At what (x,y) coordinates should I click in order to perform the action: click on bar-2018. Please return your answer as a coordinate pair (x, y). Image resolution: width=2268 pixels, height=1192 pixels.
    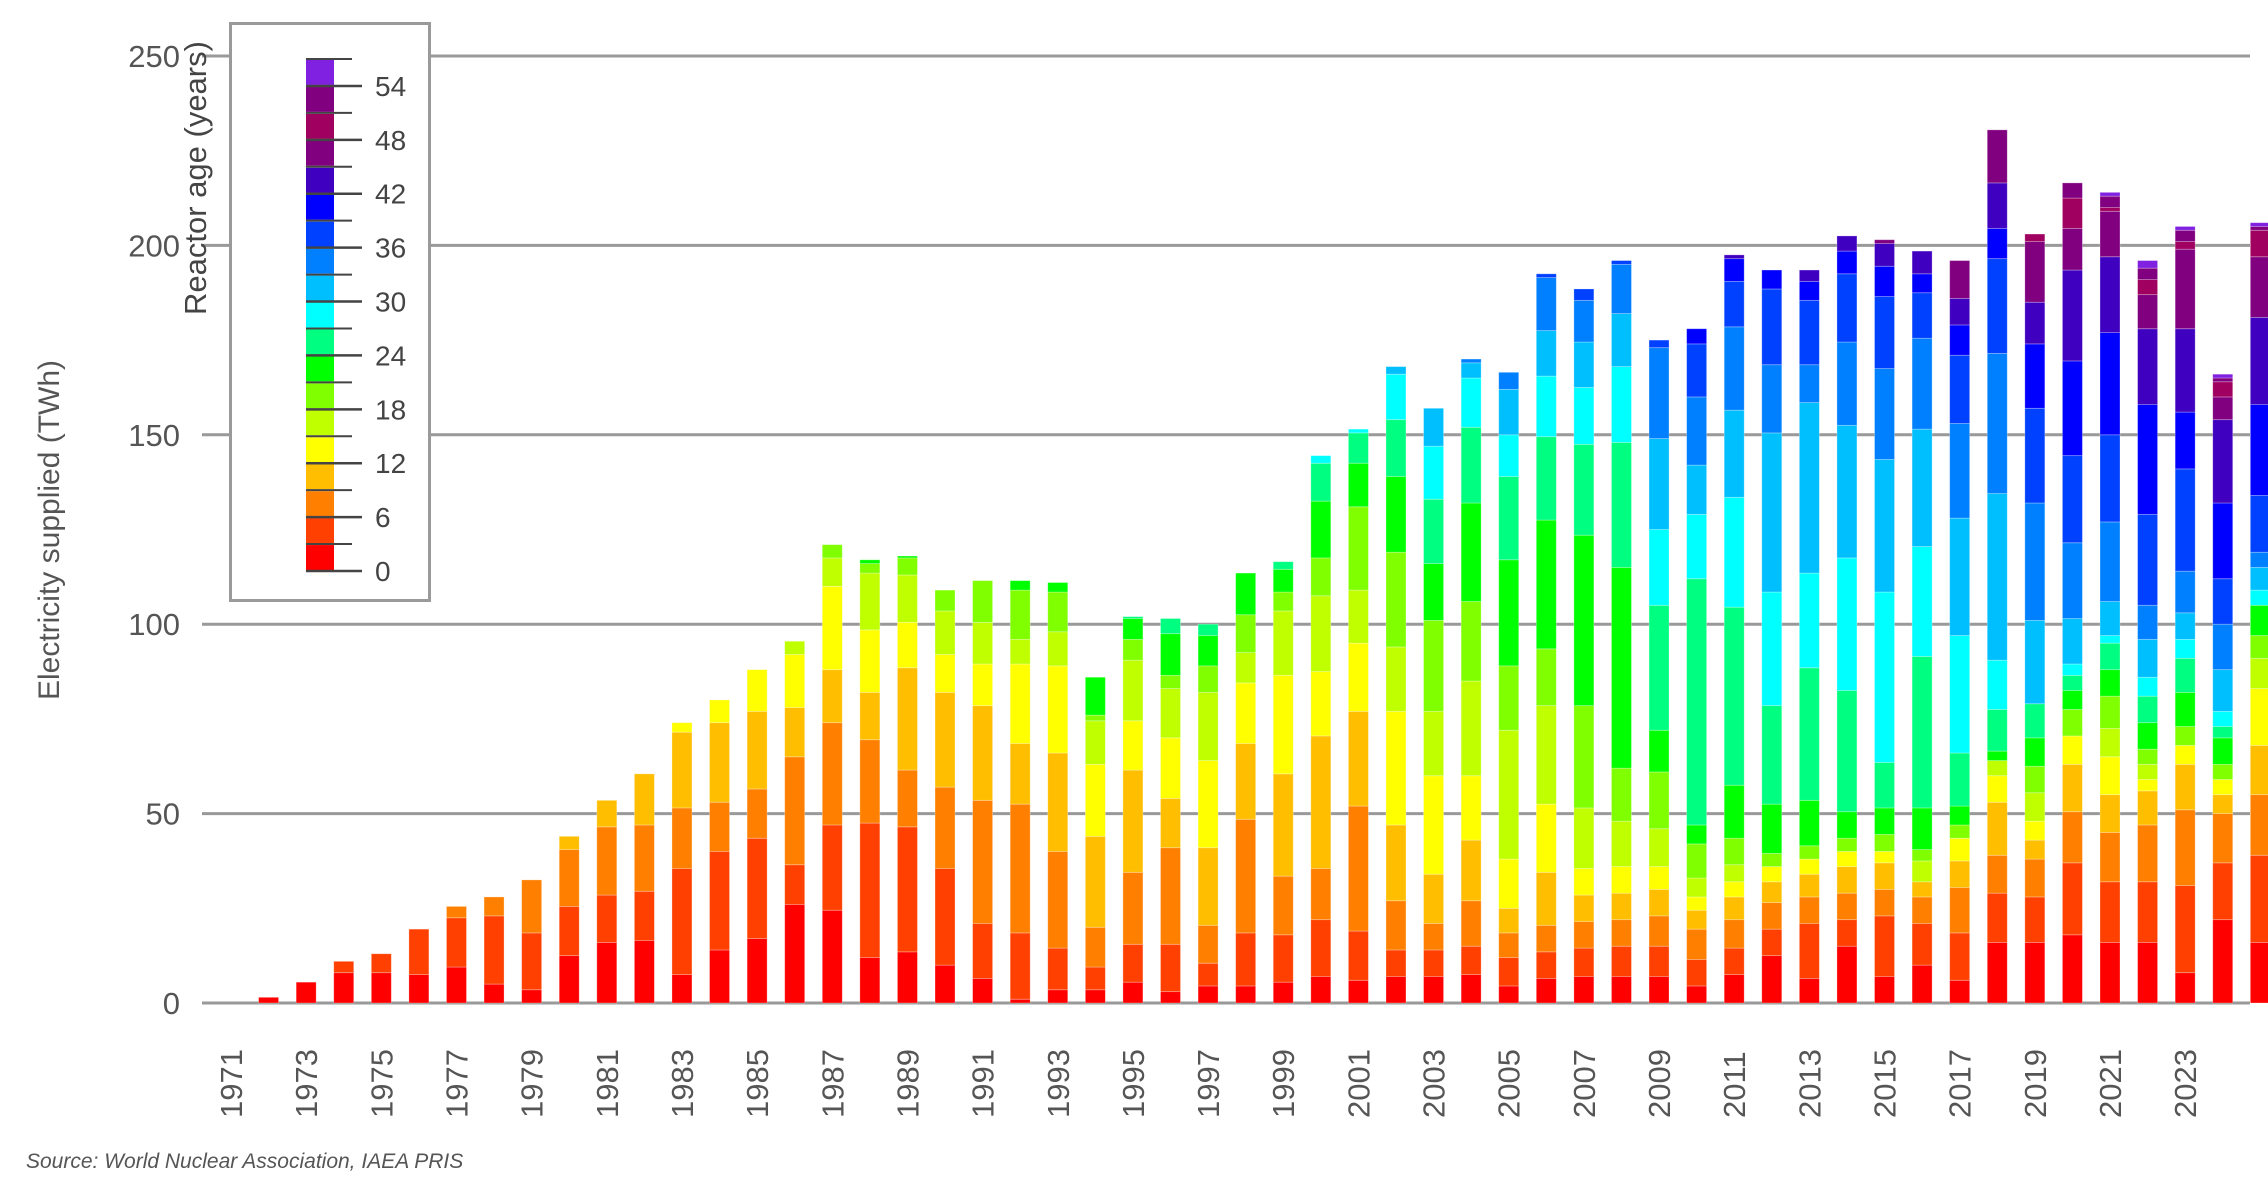
    Looking at the image, I should click on (1997, 566).